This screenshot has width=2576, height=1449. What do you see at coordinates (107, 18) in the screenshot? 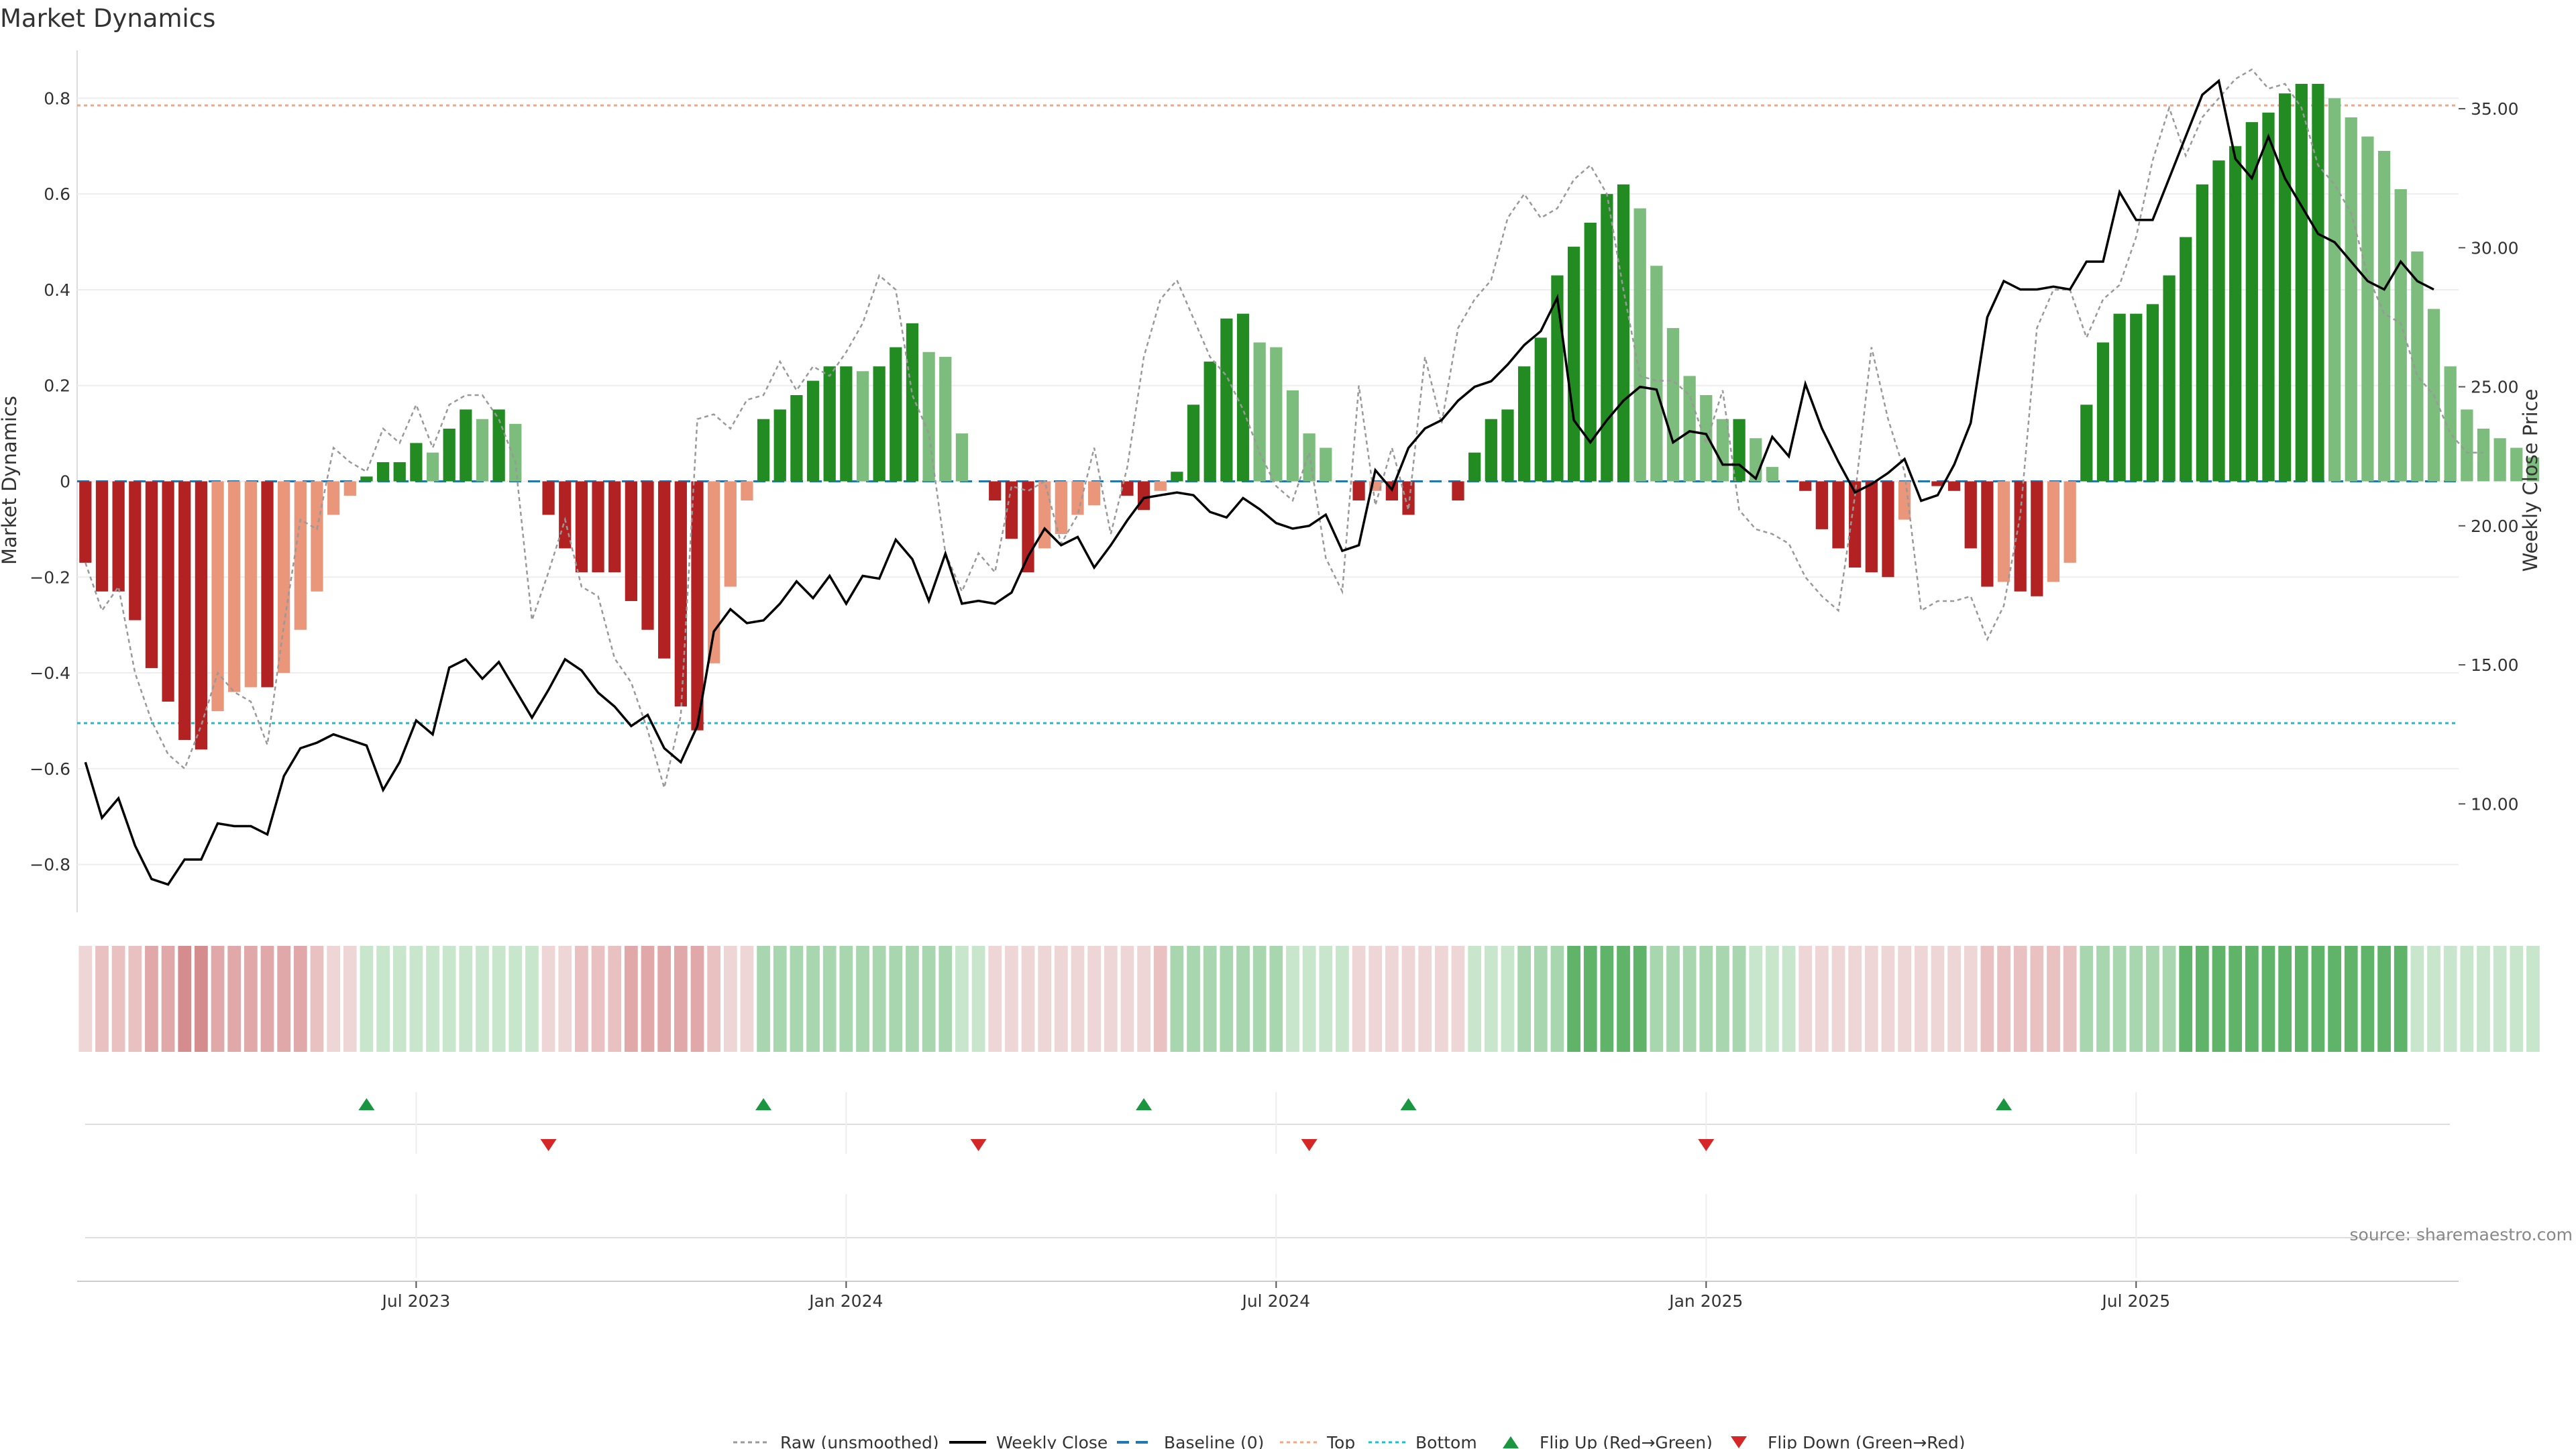
I see `chart-title: Market Dynamics` at bounding box center [107, 18].